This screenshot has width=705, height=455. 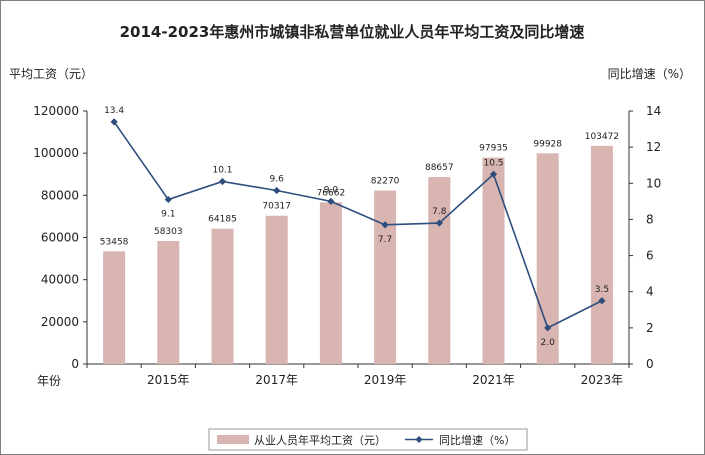 What do you see at coordinates (385, 240) in the screenshot?
I see `growth-value-label: 7.7` at bounding box center [385, 240].